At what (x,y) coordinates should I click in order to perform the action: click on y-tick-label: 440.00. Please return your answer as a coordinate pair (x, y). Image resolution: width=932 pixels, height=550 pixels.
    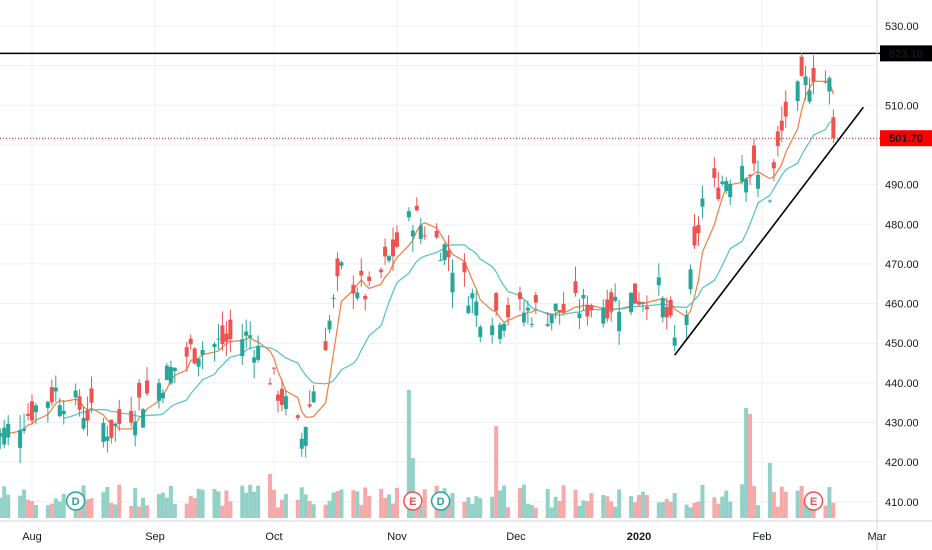
    Looking at the image, I should click on (902, 384).